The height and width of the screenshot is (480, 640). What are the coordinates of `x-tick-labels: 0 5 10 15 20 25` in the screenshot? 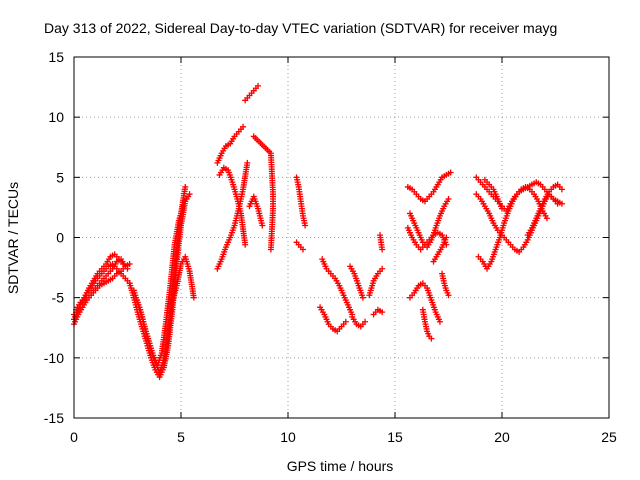 It's located at (343, 437).